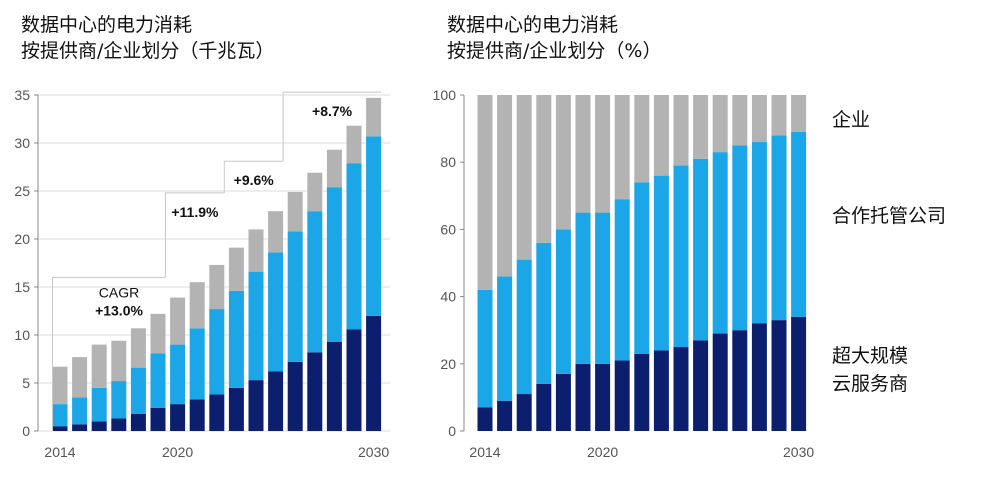  I want to click on bar-enterprise-2020, so click(603, 154).